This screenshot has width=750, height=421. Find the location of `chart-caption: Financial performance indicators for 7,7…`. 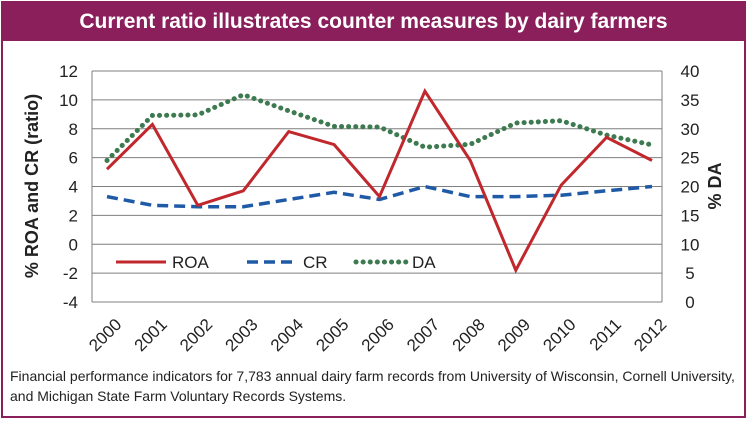

chart-caption: Financial performance indicators for 7,7… is located at coordinates (372, 386).